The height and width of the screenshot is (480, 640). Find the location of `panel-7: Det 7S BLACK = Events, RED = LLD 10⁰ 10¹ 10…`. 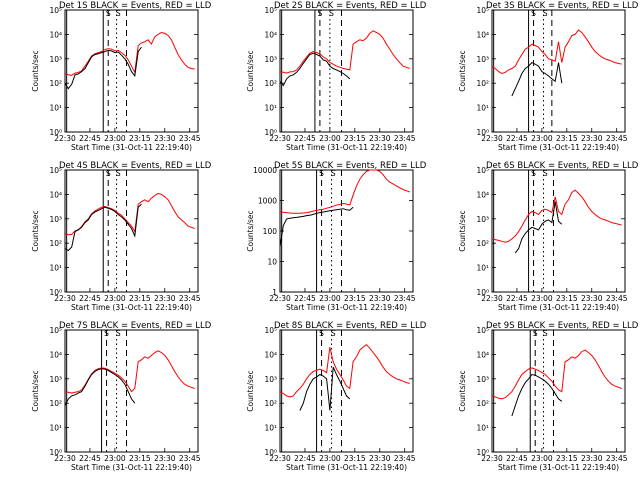

panel-7: Det 7S BLACK = Events, RED = LLD 10⁰ 10¹ 10… is located at coordinates (121, 396).